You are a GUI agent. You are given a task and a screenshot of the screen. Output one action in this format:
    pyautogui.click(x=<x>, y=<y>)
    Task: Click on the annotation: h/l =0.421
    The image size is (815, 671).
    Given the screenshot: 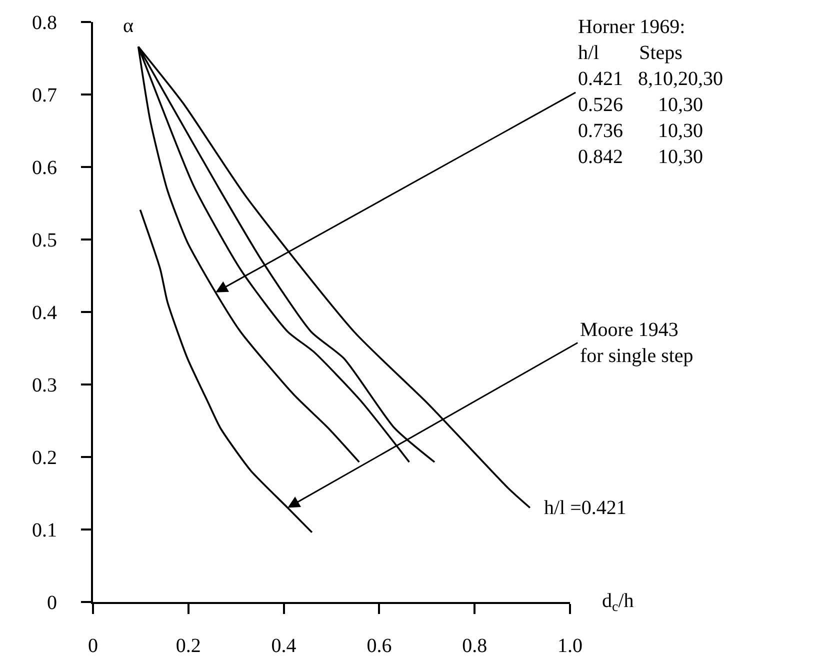 What is the action you would take?
    pyautogui.click(x=585, y=508)
    